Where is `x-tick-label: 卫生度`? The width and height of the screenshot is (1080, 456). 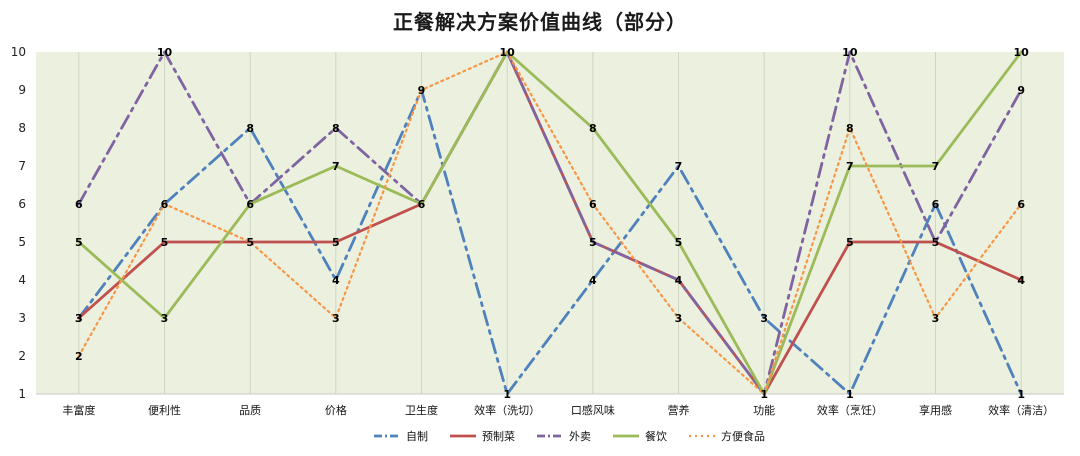 x-tick-label: 卫生度 is located at coordinates (421, 410).